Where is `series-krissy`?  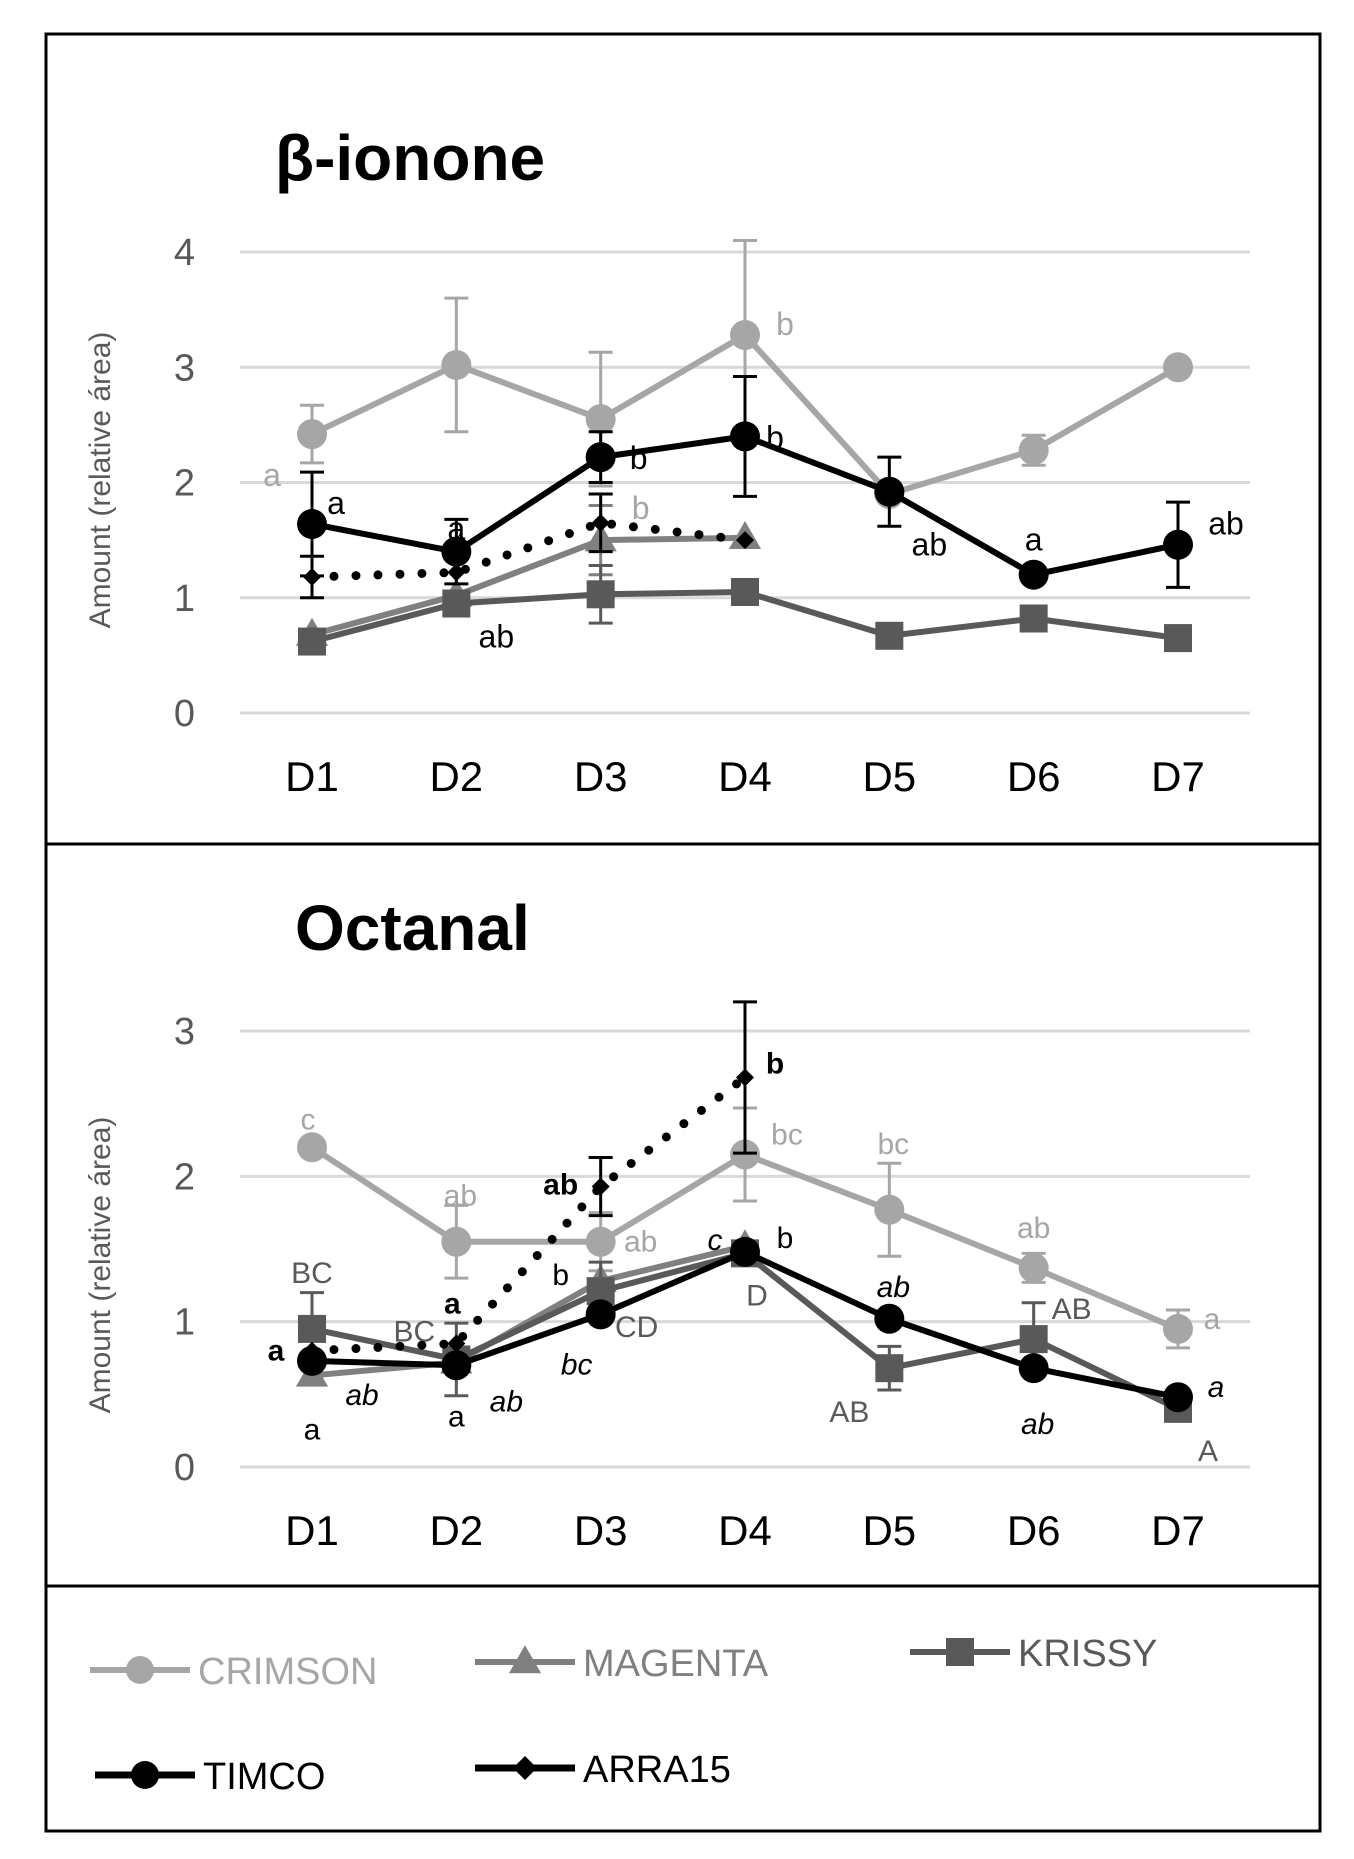
series-krissy is located at coordinates (745, 609).